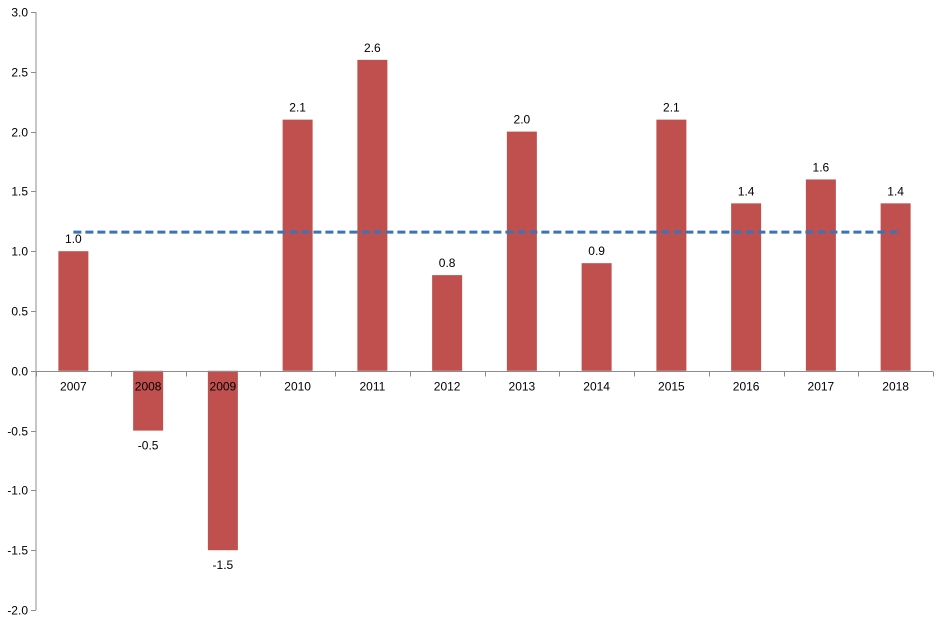  I want to click on bar-2014, so click(596, 317).